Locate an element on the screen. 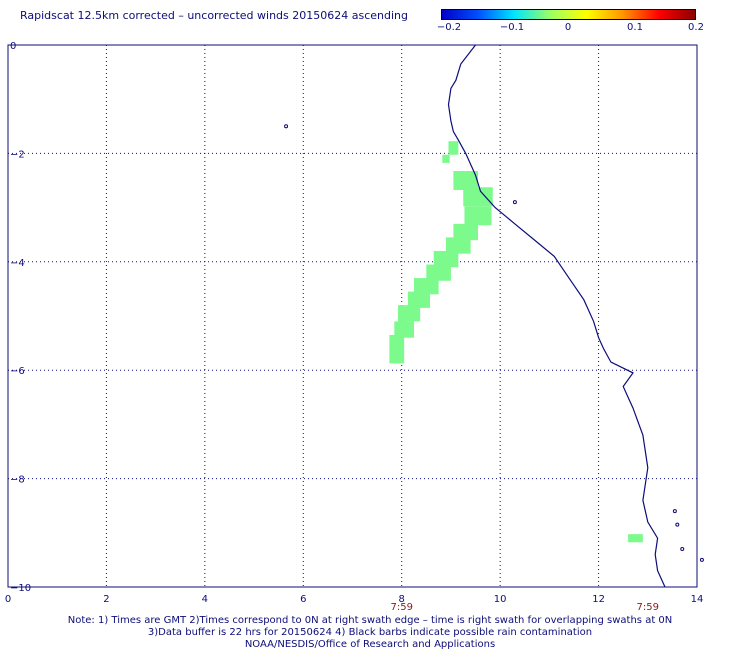  y-tick-label: −8 is located at coordinates (17, 480).